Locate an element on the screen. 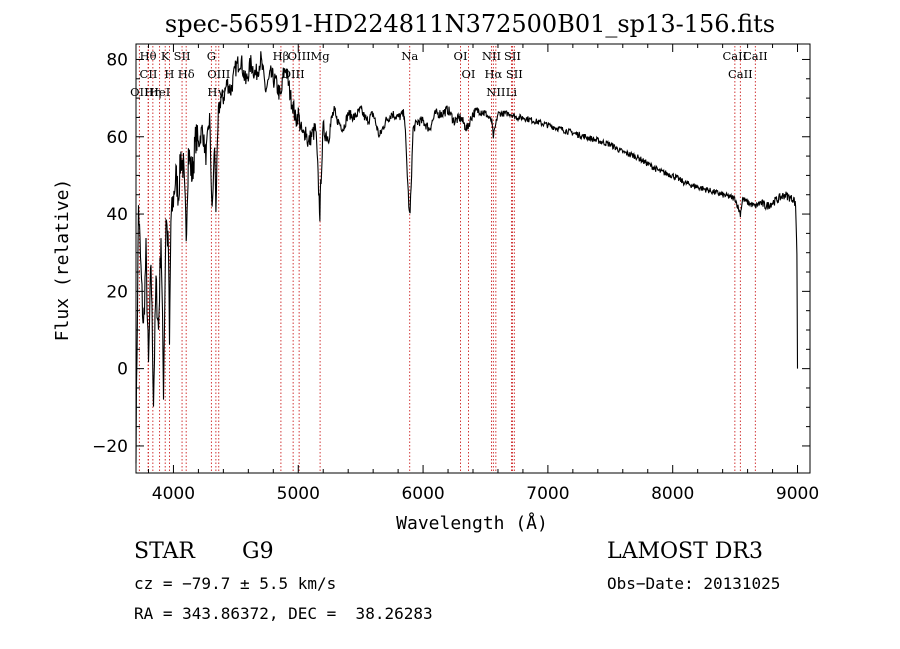  x-tick-label: 5000 is located at coordinates (298, 494).